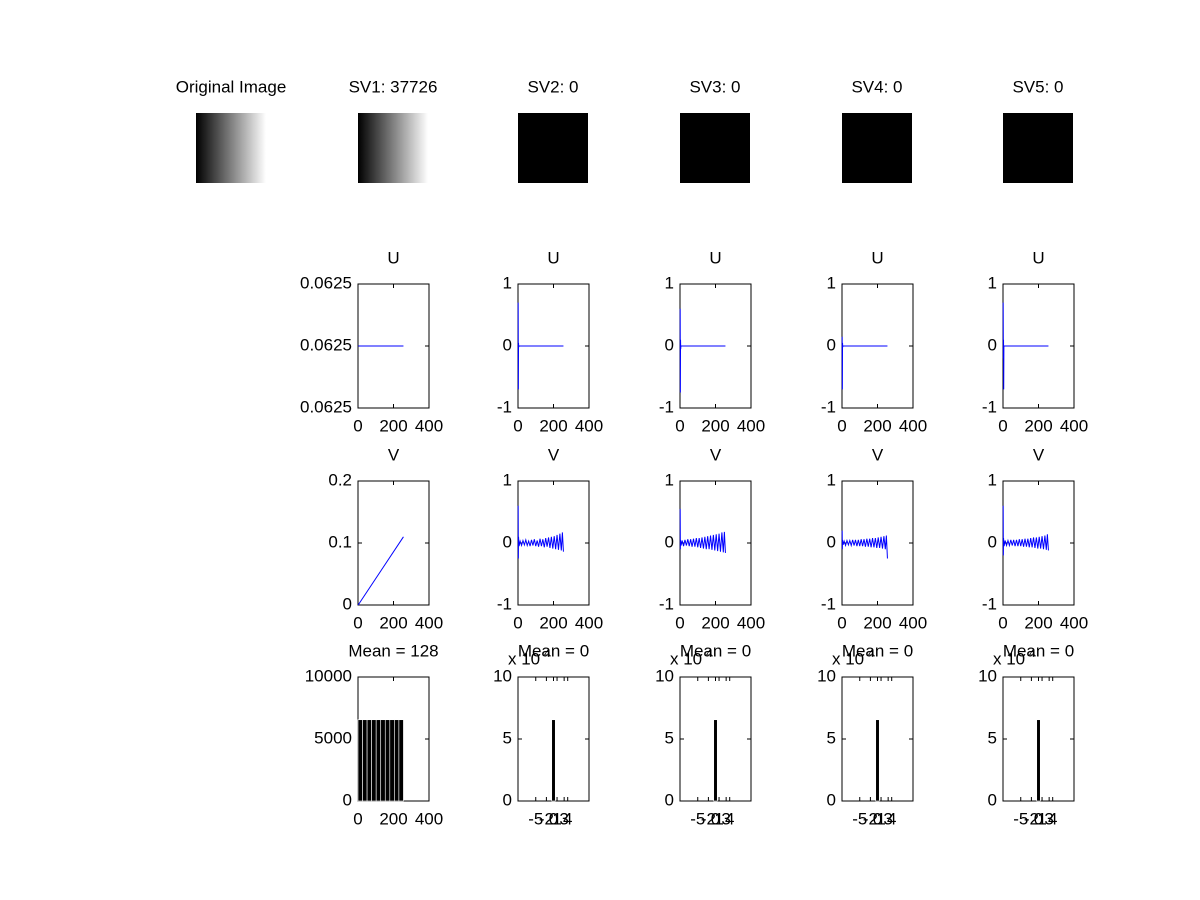  What do you see at coordinates (1048, 818) in the screenshot?
I see `x-tick-label: 3` at bounding box center [1048, 818].